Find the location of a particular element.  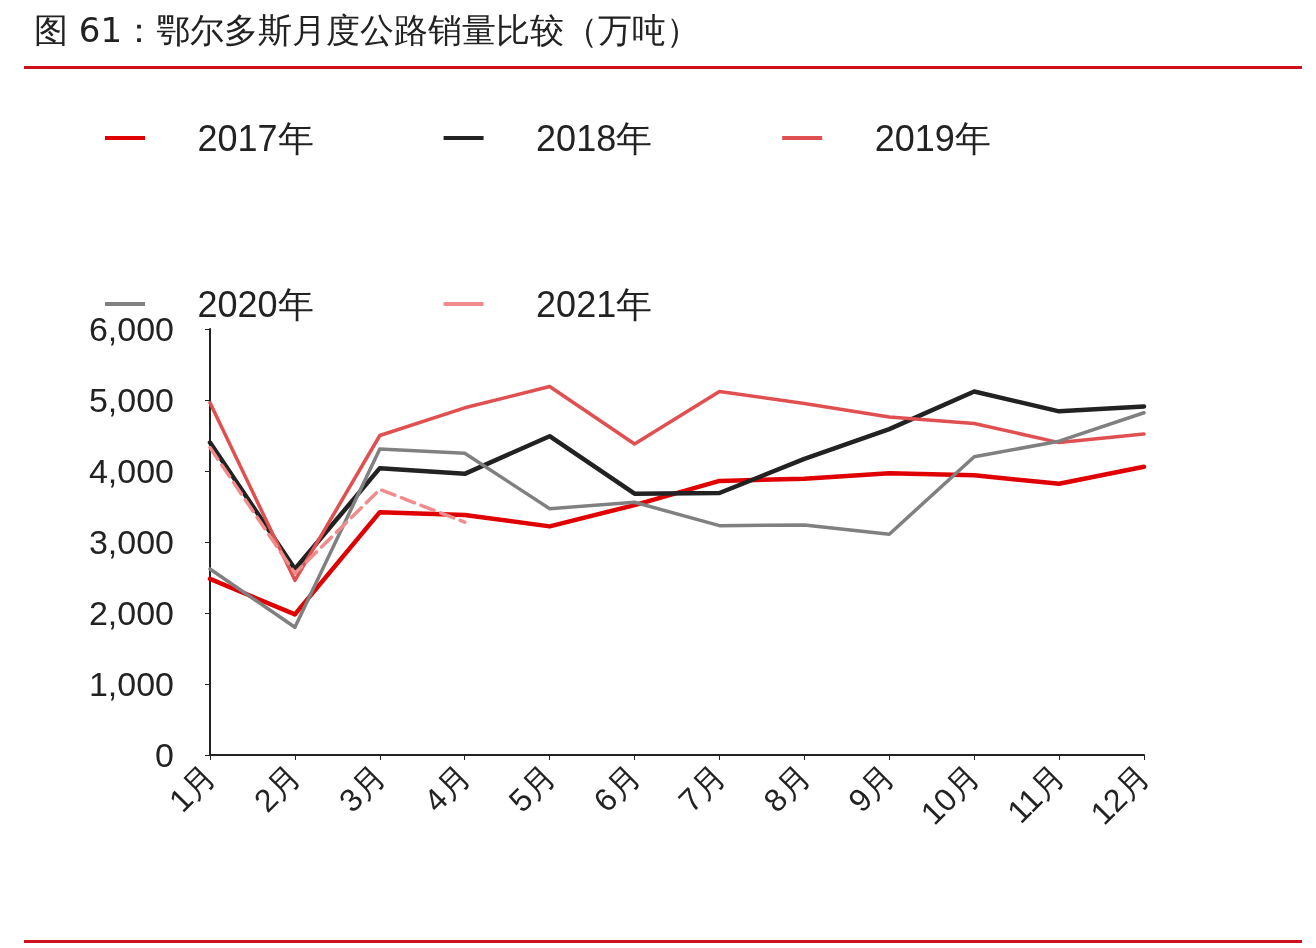

x-tick-label: 12月 is located at coordinates (1120, 795).